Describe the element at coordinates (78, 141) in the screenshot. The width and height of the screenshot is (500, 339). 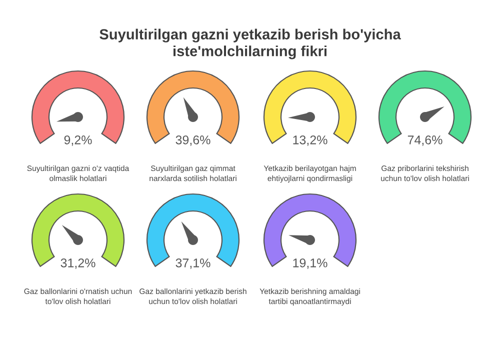
I see `data-label: 9,2%` at that location.